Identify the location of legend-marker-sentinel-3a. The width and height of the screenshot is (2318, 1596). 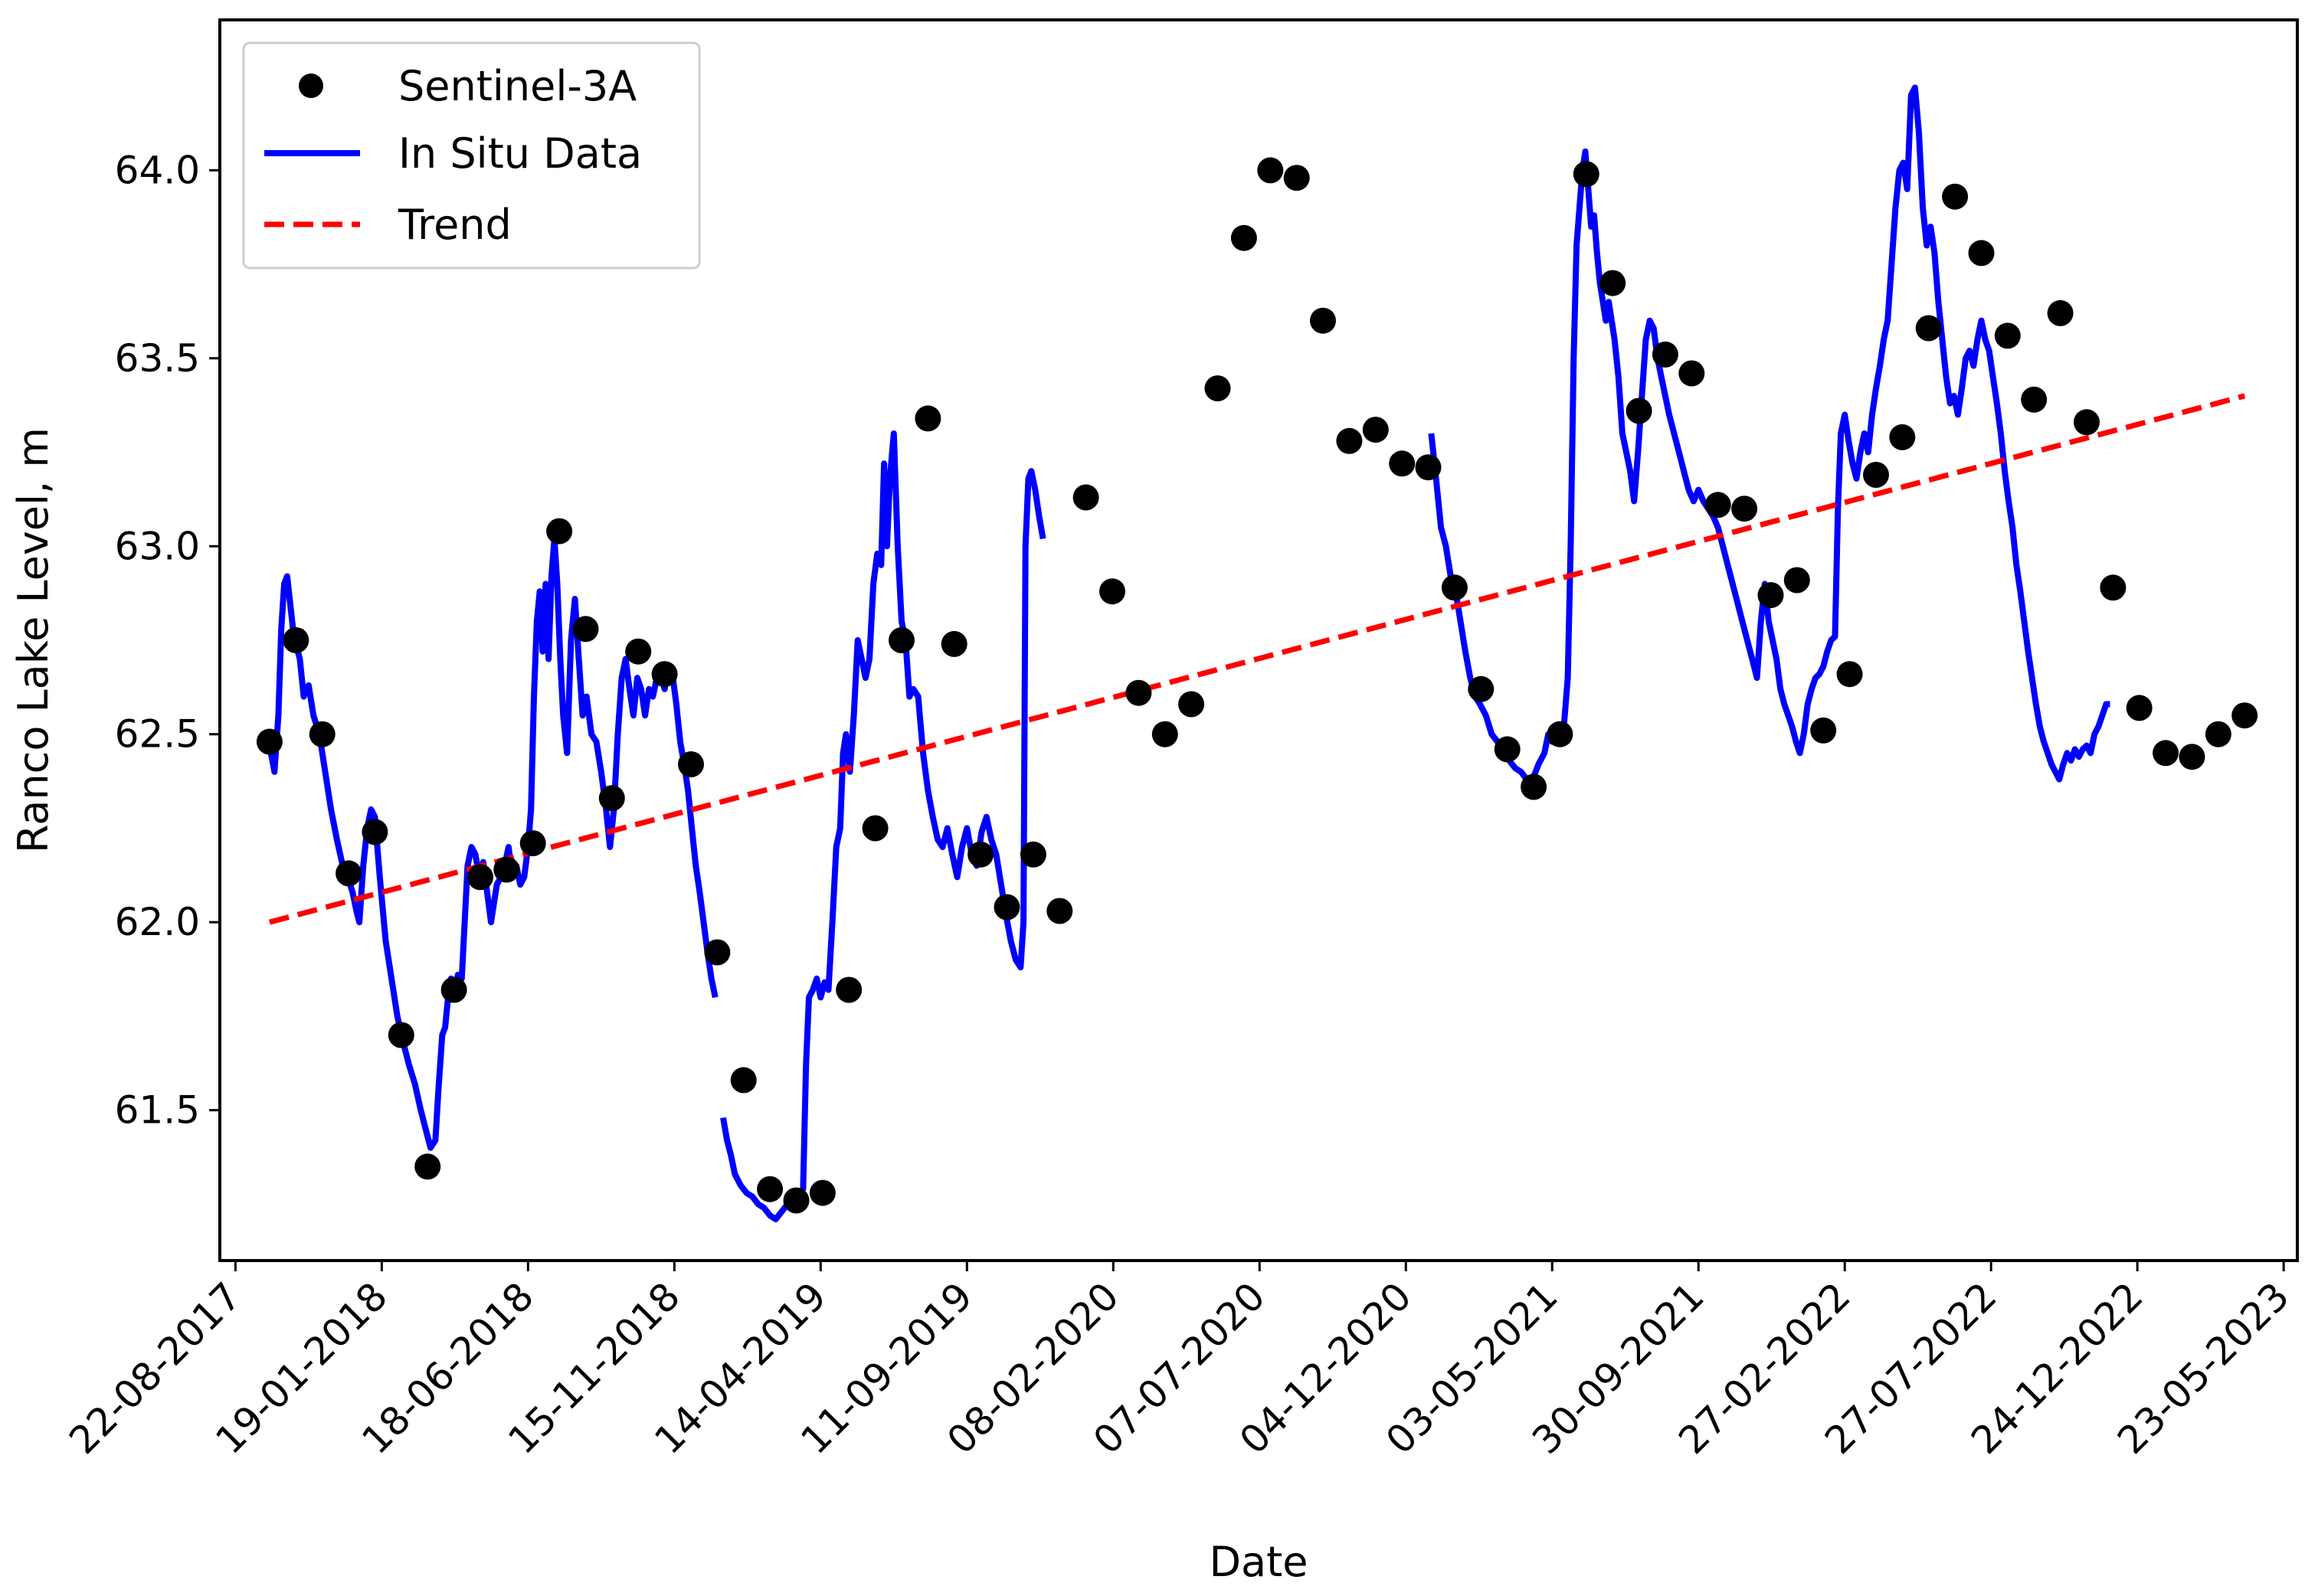
(311, 86).